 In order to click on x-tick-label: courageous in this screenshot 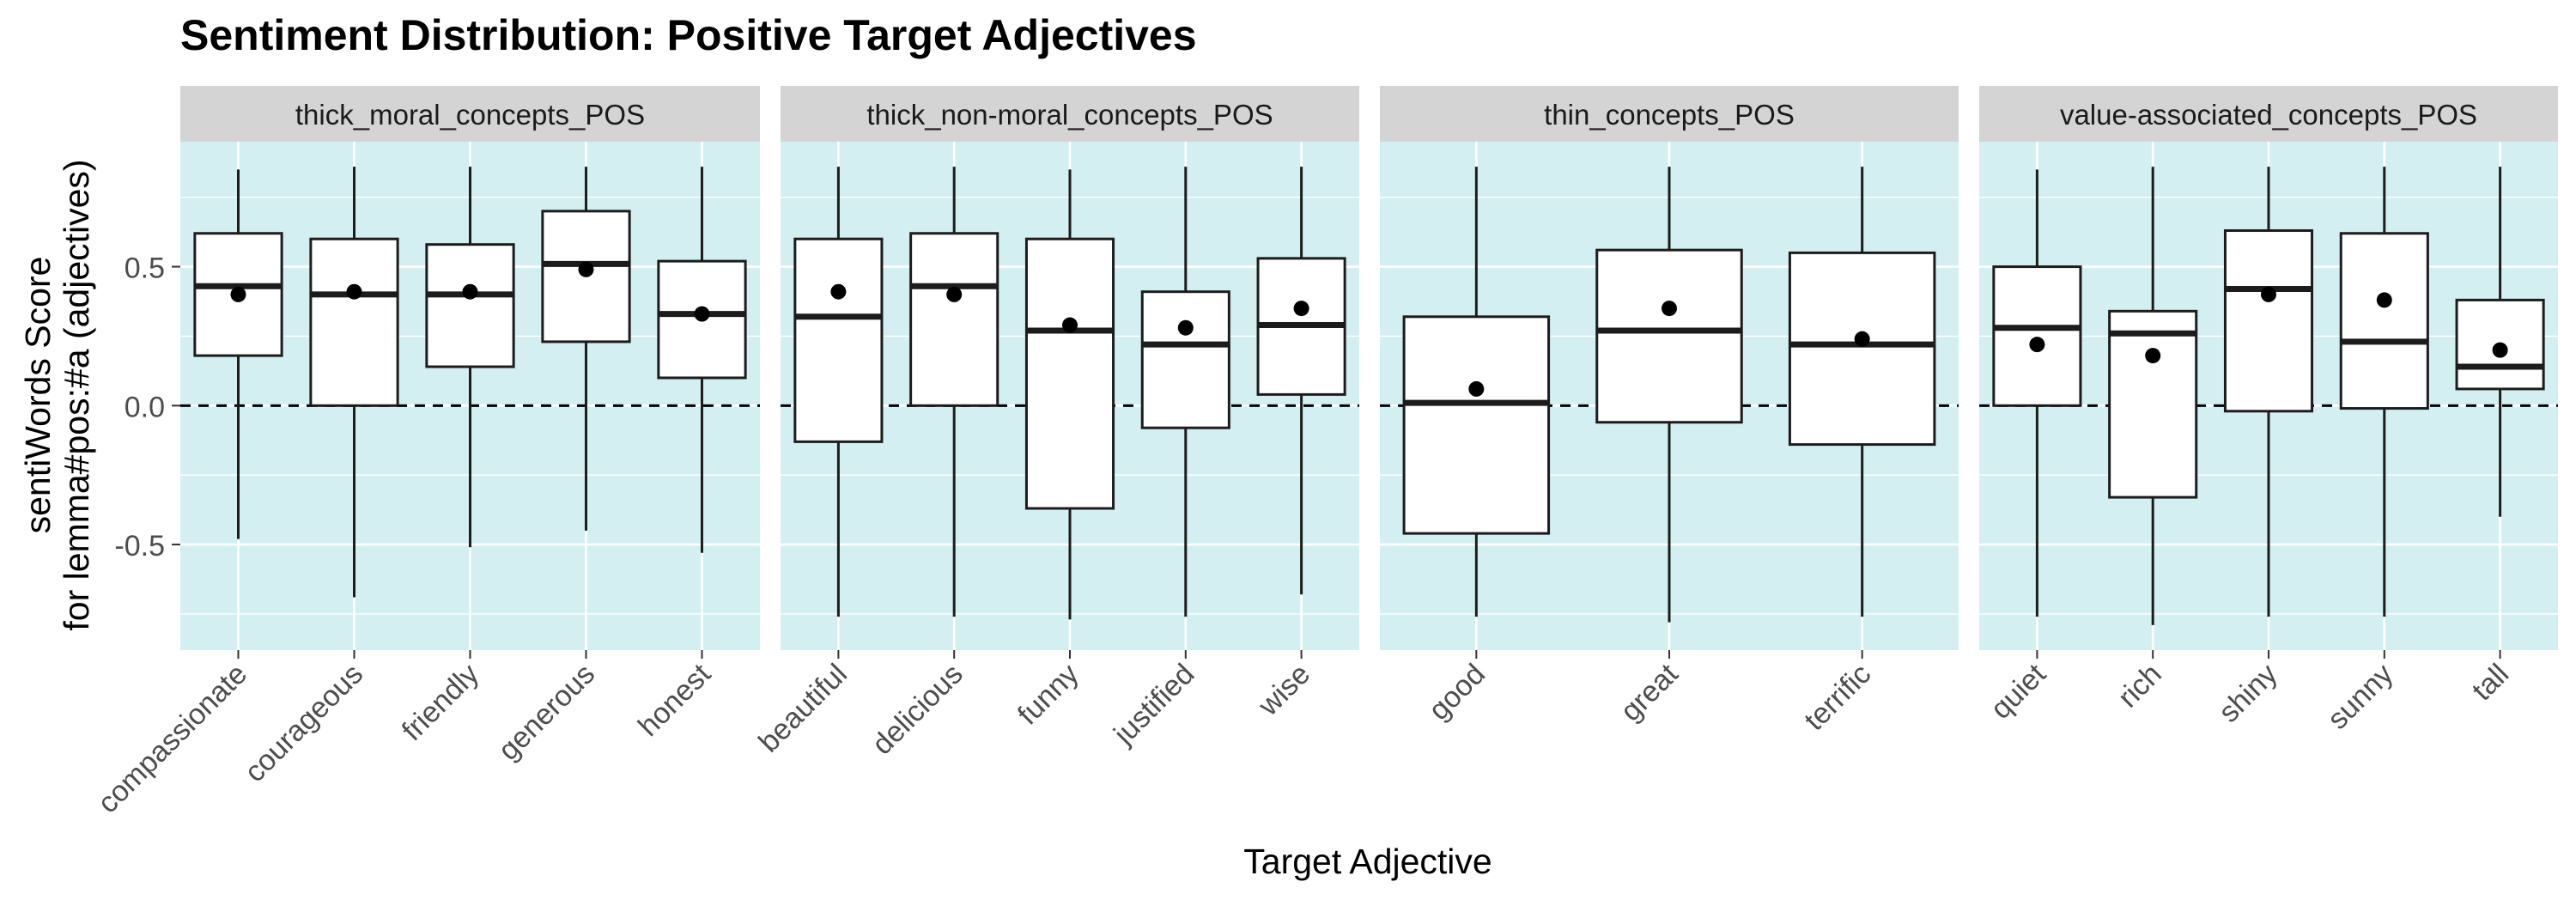, I will do `click(304, 723)`.